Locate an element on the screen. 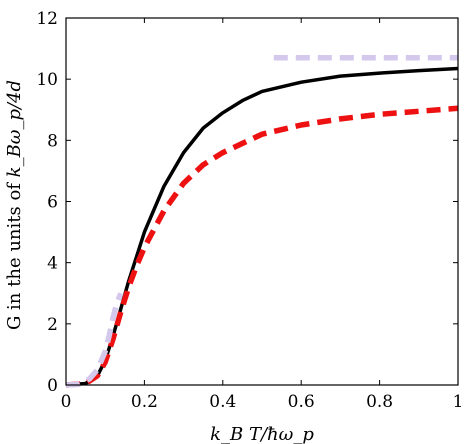 The width and height of the screenshot is (474, 444). y-tick-label: 10 is located at coordinates (47, 80).